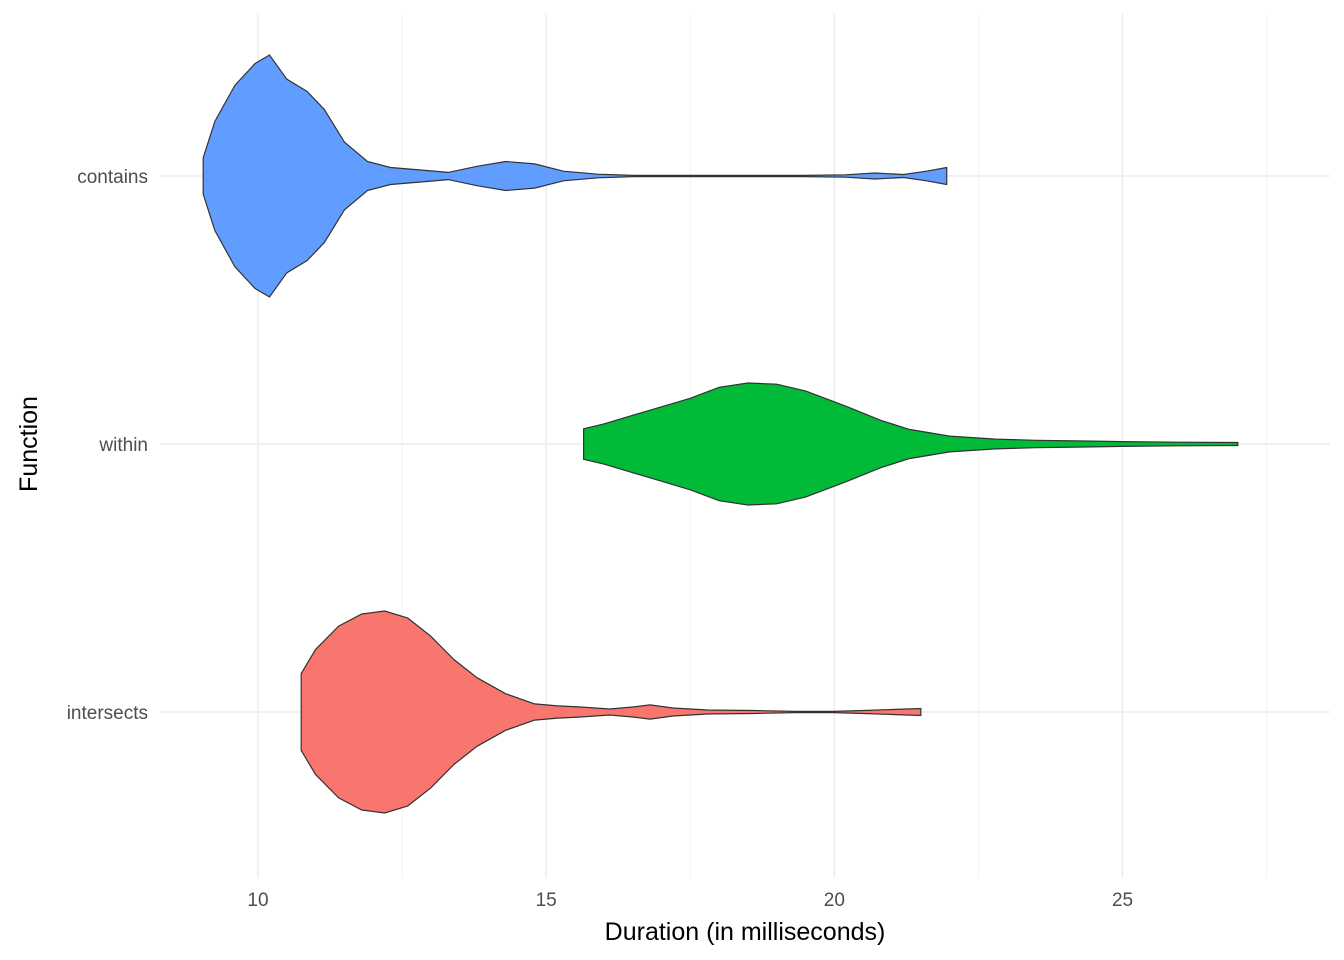  I want to click on y-tick-label-intersects: intersects, so click(107, 713).